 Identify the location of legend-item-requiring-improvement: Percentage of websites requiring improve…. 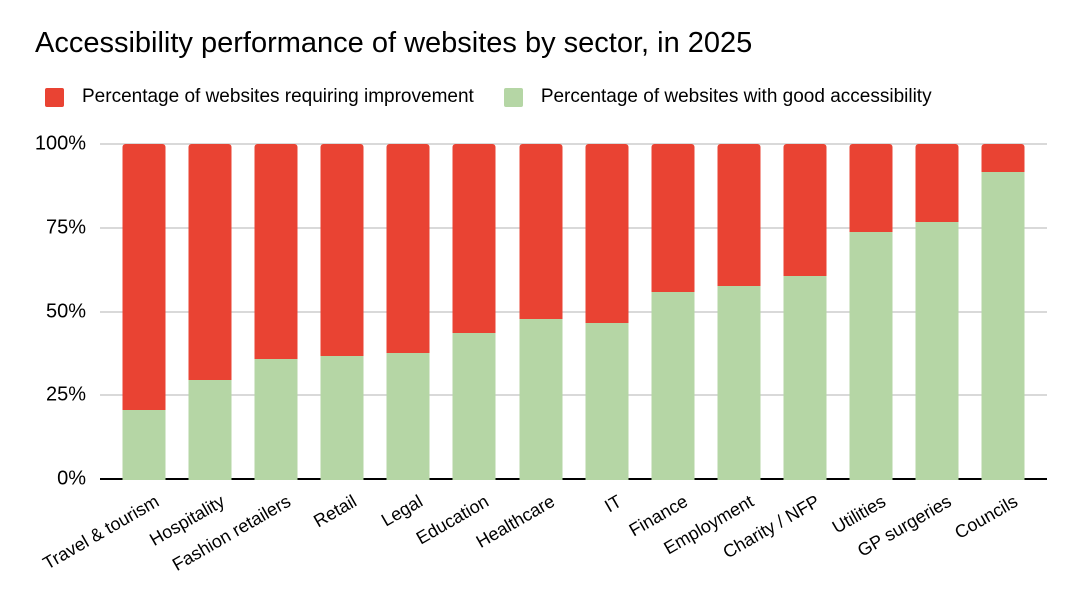
(259, 97).